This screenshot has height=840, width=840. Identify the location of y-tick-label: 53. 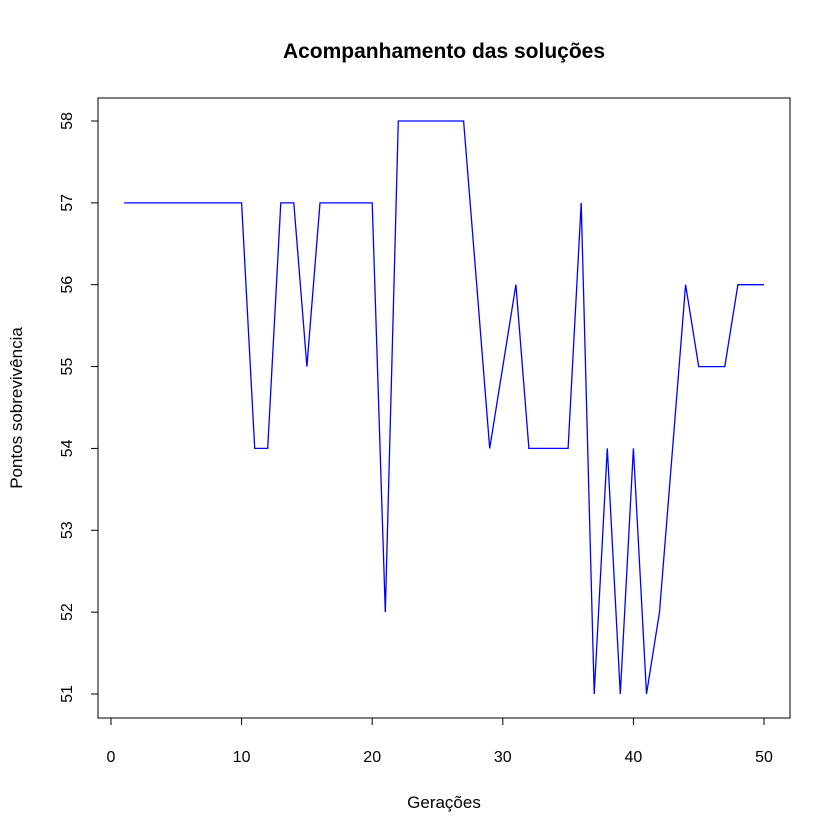
(67, 530).